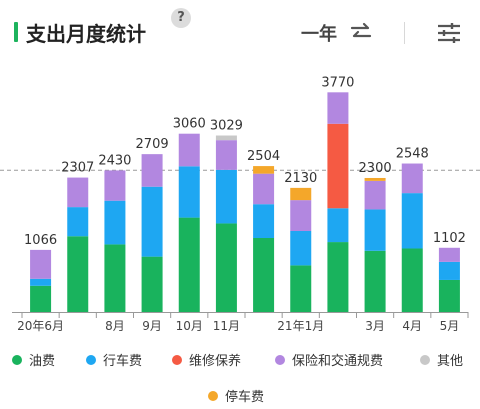 This screenshot has height=409, width=480. I want to click on legend-label: 停车费, so click(245, 397).